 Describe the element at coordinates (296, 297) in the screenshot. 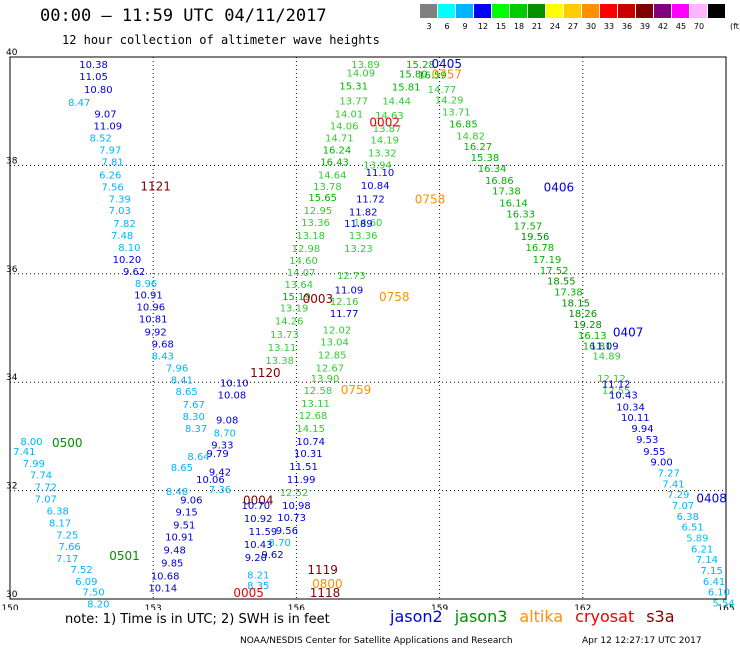

I see `wave-height-label: 15.19` at that location.